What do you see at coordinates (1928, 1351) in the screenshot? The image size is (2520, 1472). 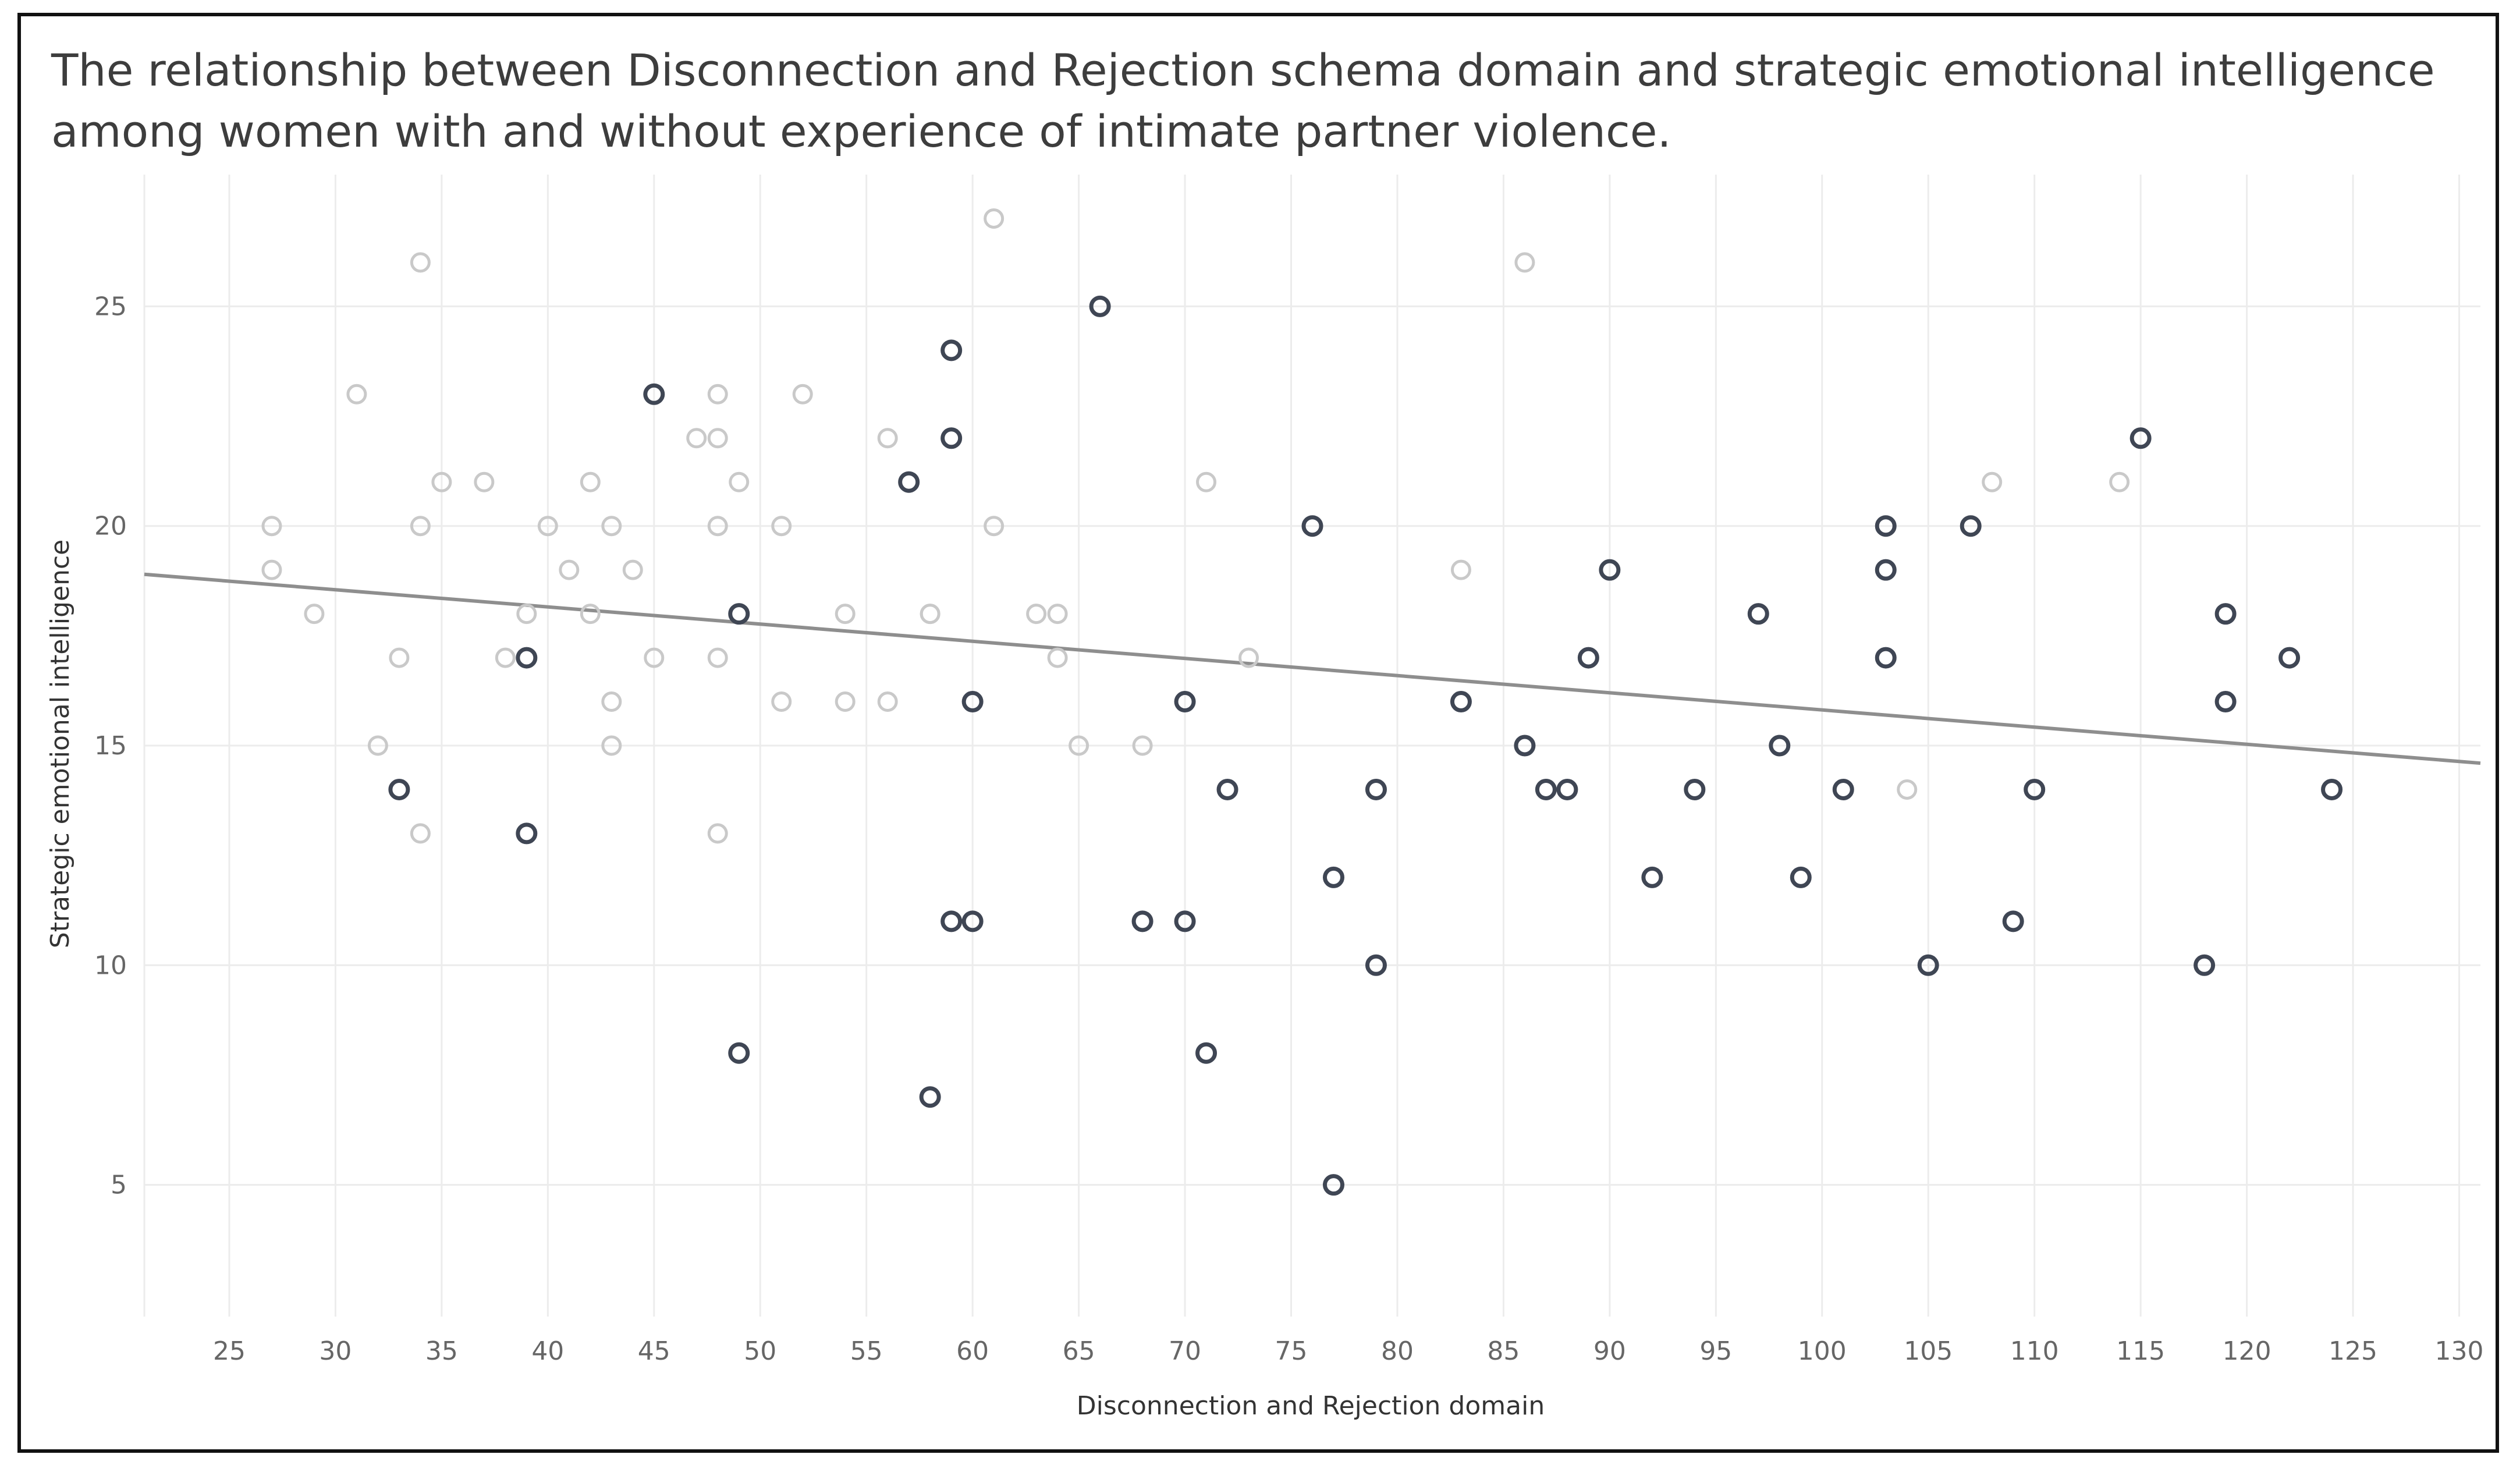 I see `x-tick-label: 105` at bounding box center [1928, 1351].